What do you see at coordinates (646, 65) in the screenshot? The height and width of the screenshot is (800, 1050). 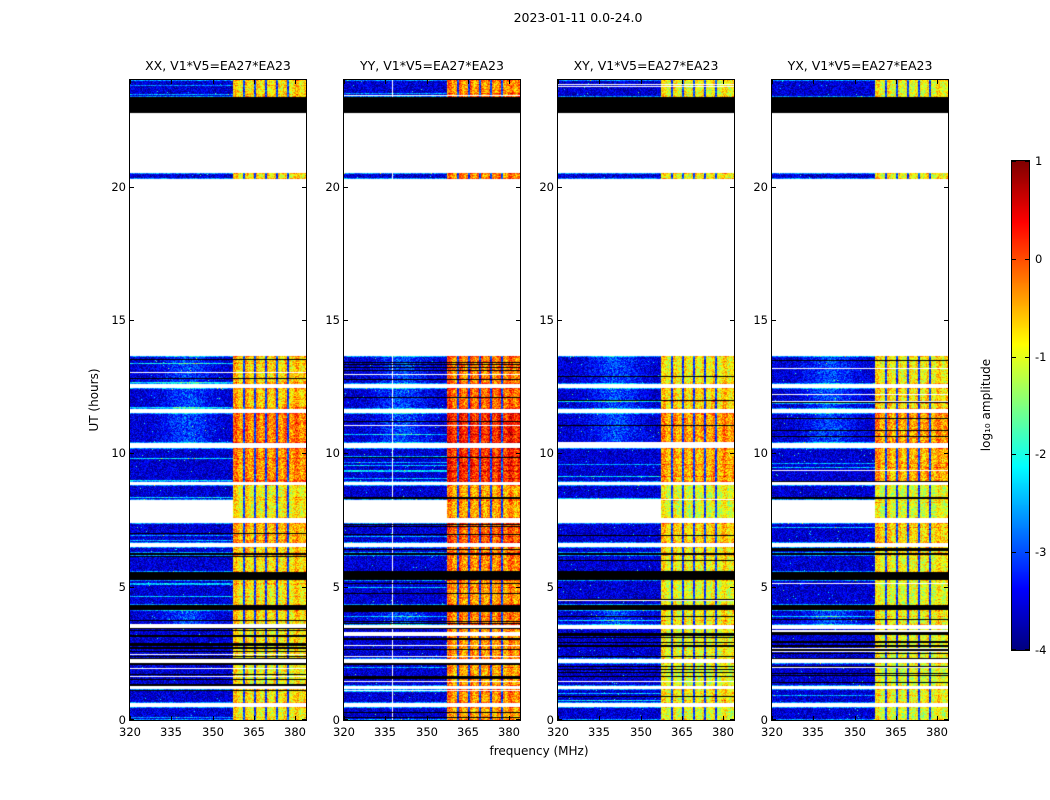 I see `panel-title: XY, V1*V5=EA27*EA23` at bounding box center [646, 65].